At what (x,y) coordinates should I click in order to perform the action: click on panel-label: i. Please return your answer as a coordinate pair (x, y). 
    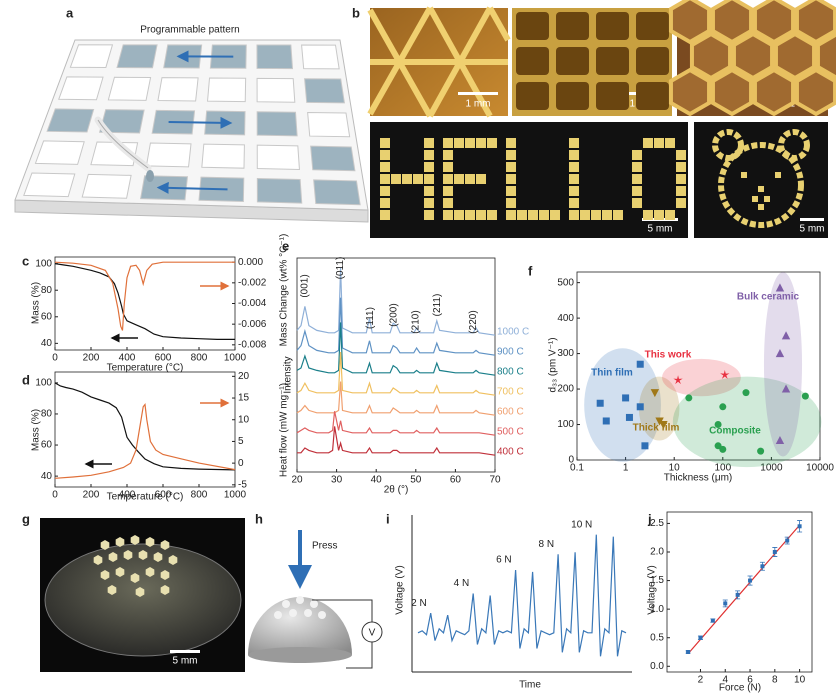
    Looking at the image, I should click on (388, 518).